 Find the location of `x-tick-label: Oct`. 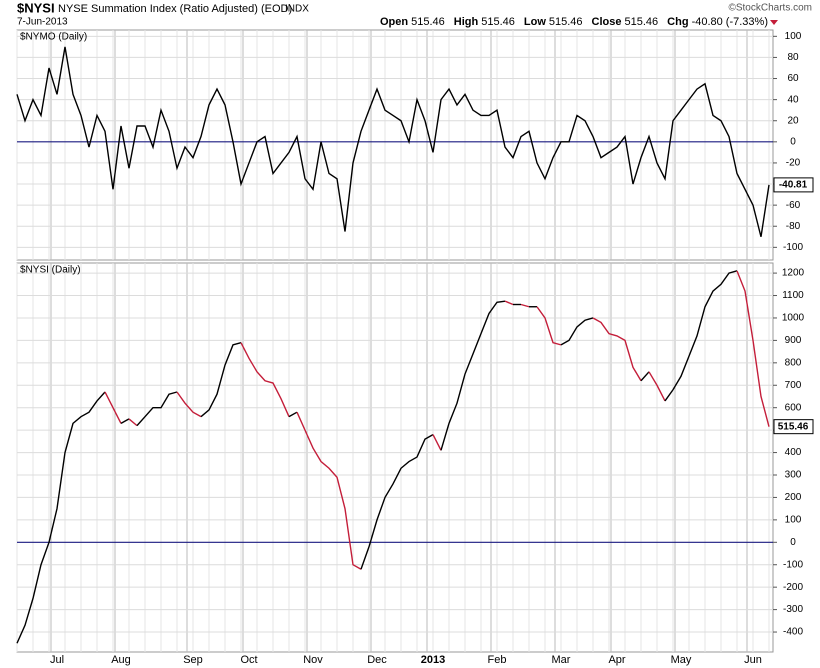

x-tick-label: Oct is located at coordinates (248, 660).